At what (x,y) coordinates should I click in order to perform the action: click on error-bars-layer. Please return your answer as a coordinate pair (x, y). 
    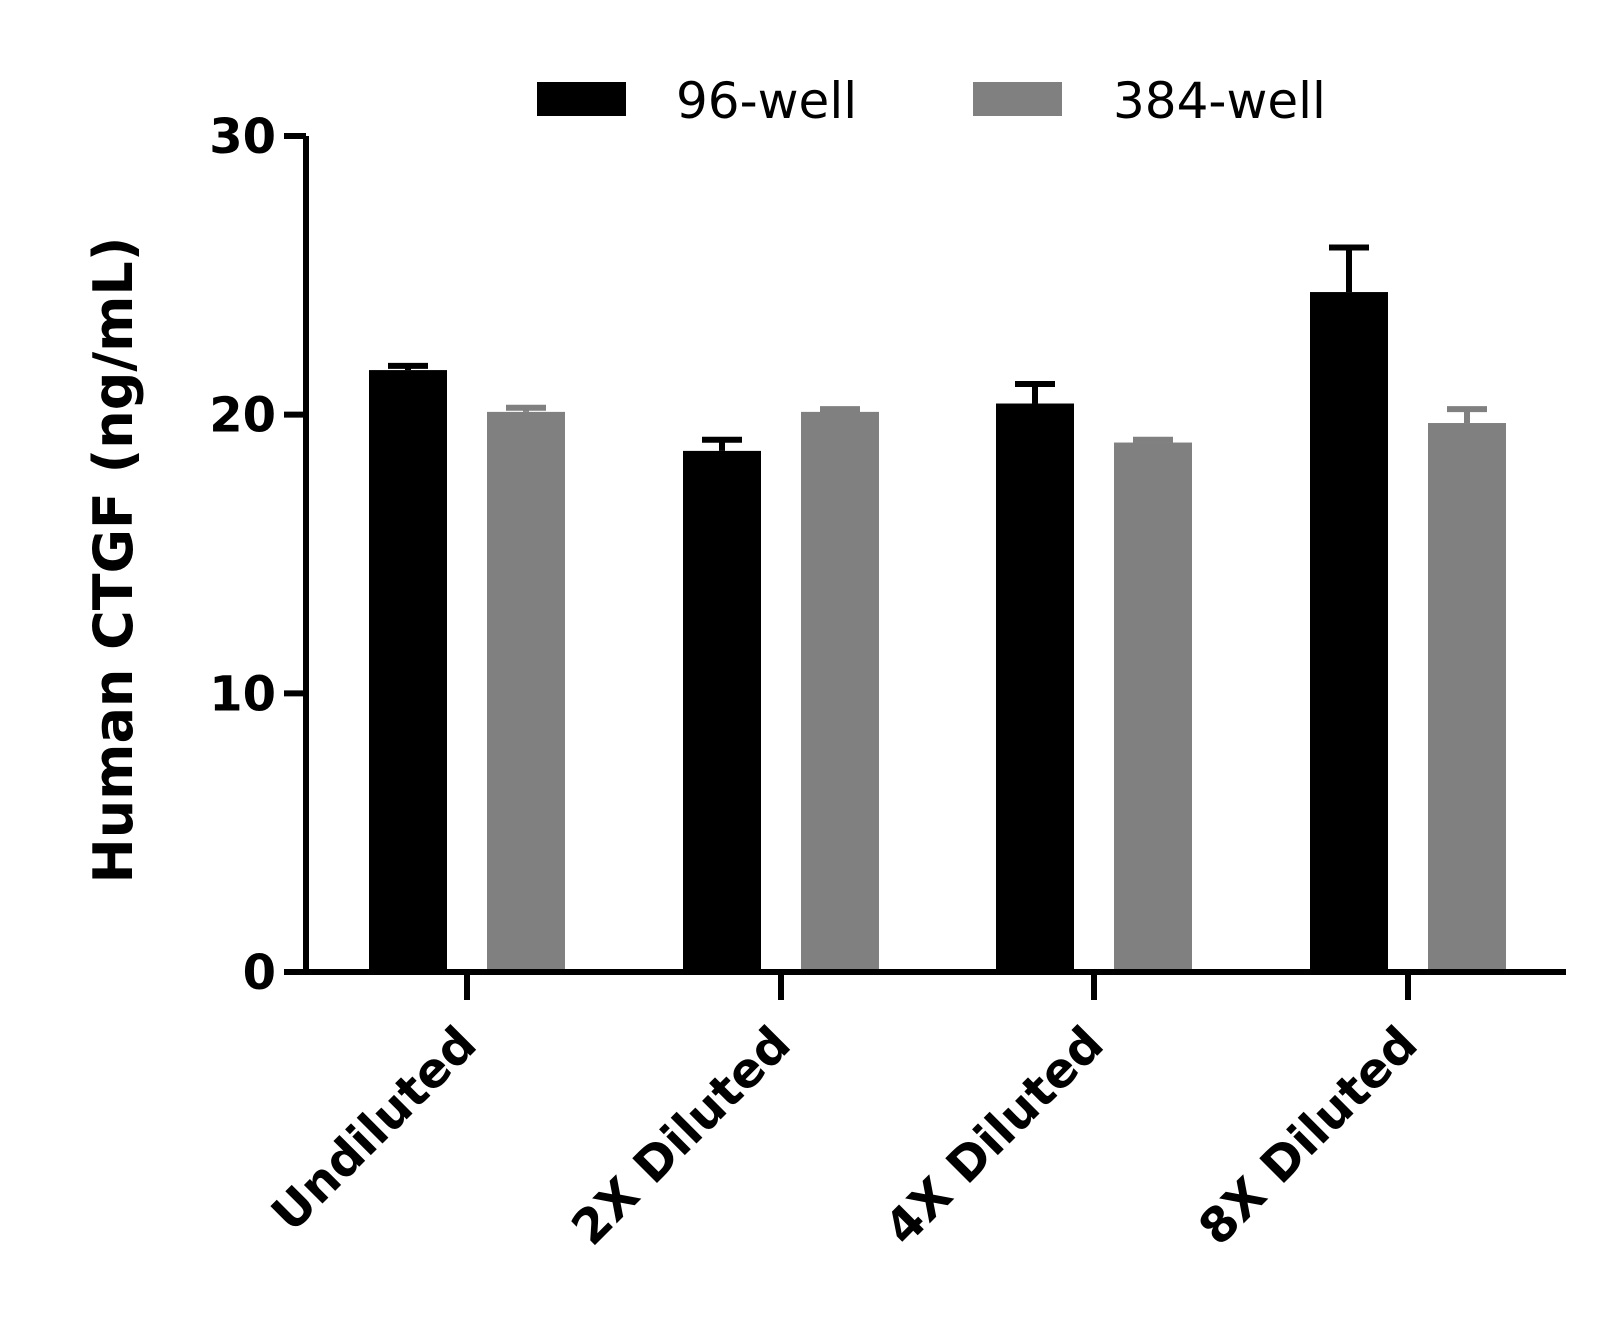
    Looking at the image, I should click on (937, 347).